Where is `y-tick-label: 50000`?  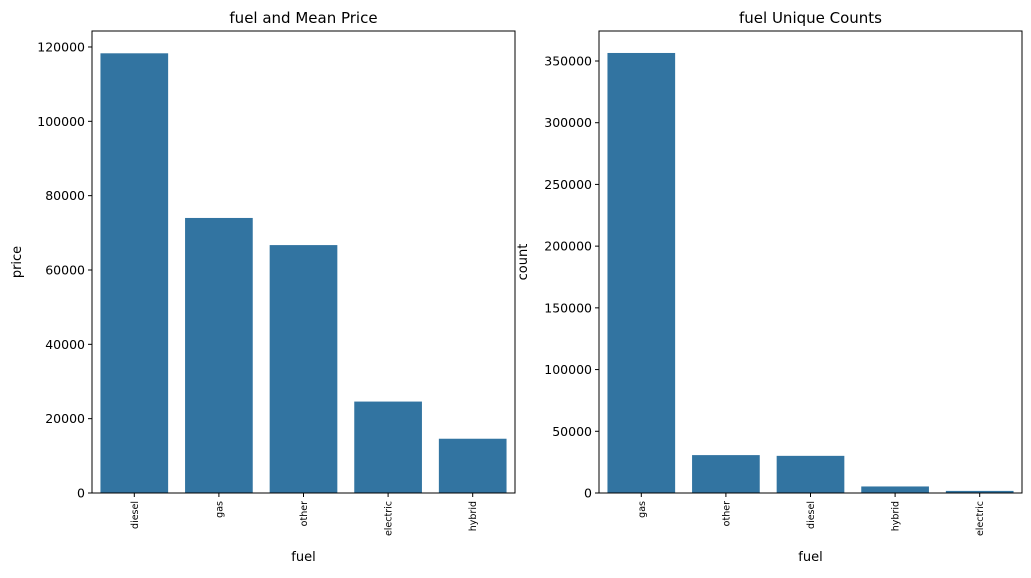
y-tick-label: 50000 is located at coordinates (572, 431).